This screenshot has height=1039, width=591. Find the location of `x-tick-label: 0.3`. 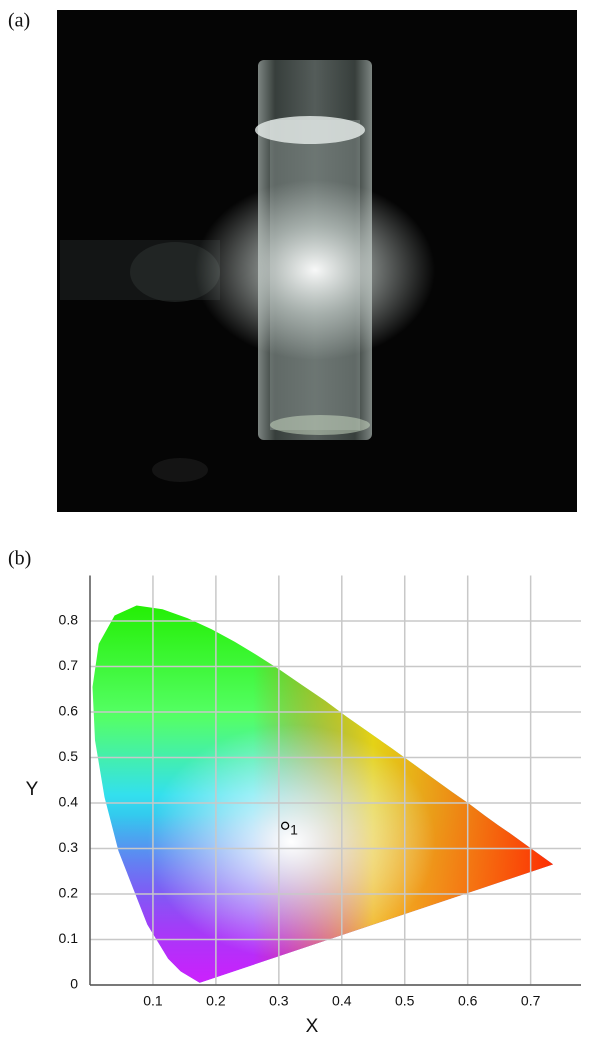

x-tick-label: 0.3 is located at coordinates (279, 1001).